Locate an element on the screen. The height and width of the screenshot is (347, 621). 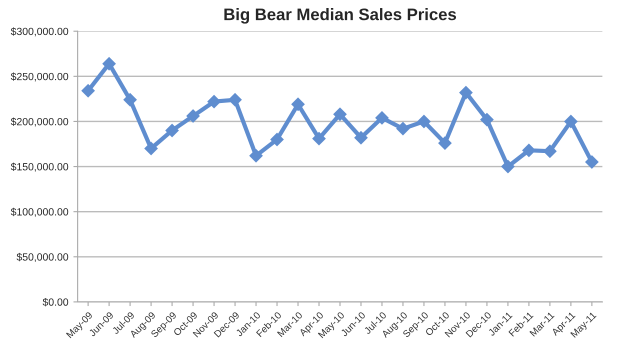
y-tick-label: $0.00 is located at coordinates (55, 302).